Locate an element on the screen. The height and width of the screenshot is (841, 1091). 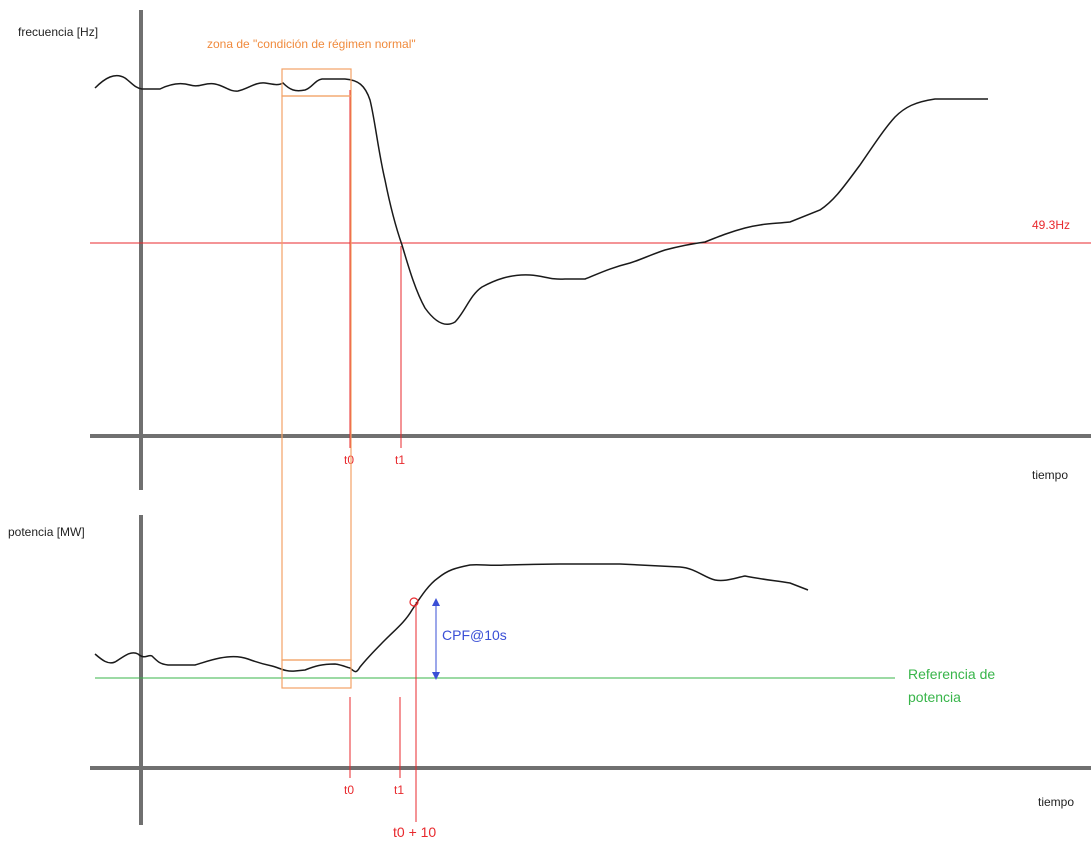
power-x-axis-label: tiempo is located at coordinates (1056, 802).